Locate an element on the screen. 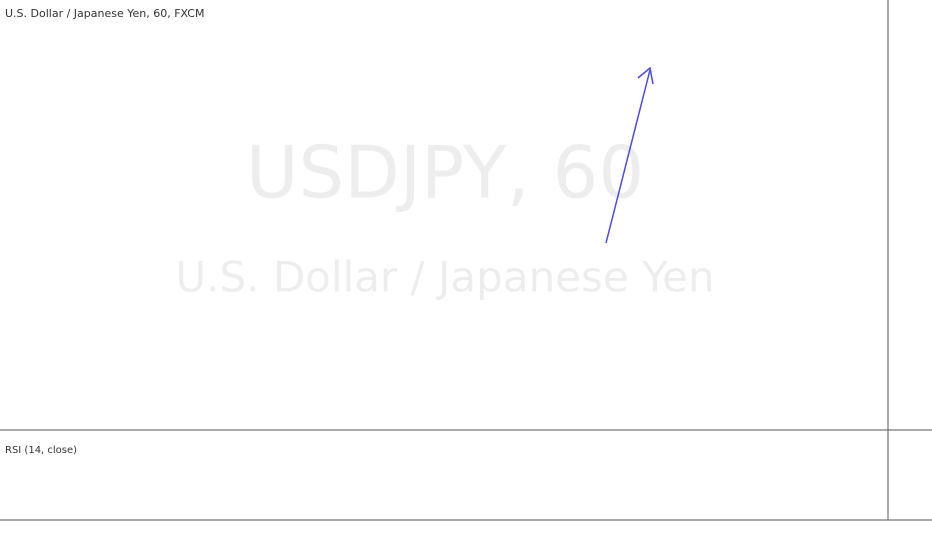  watermark-name: U.S. Dollar / Japanese Yen is located at coordinates (444, 277).